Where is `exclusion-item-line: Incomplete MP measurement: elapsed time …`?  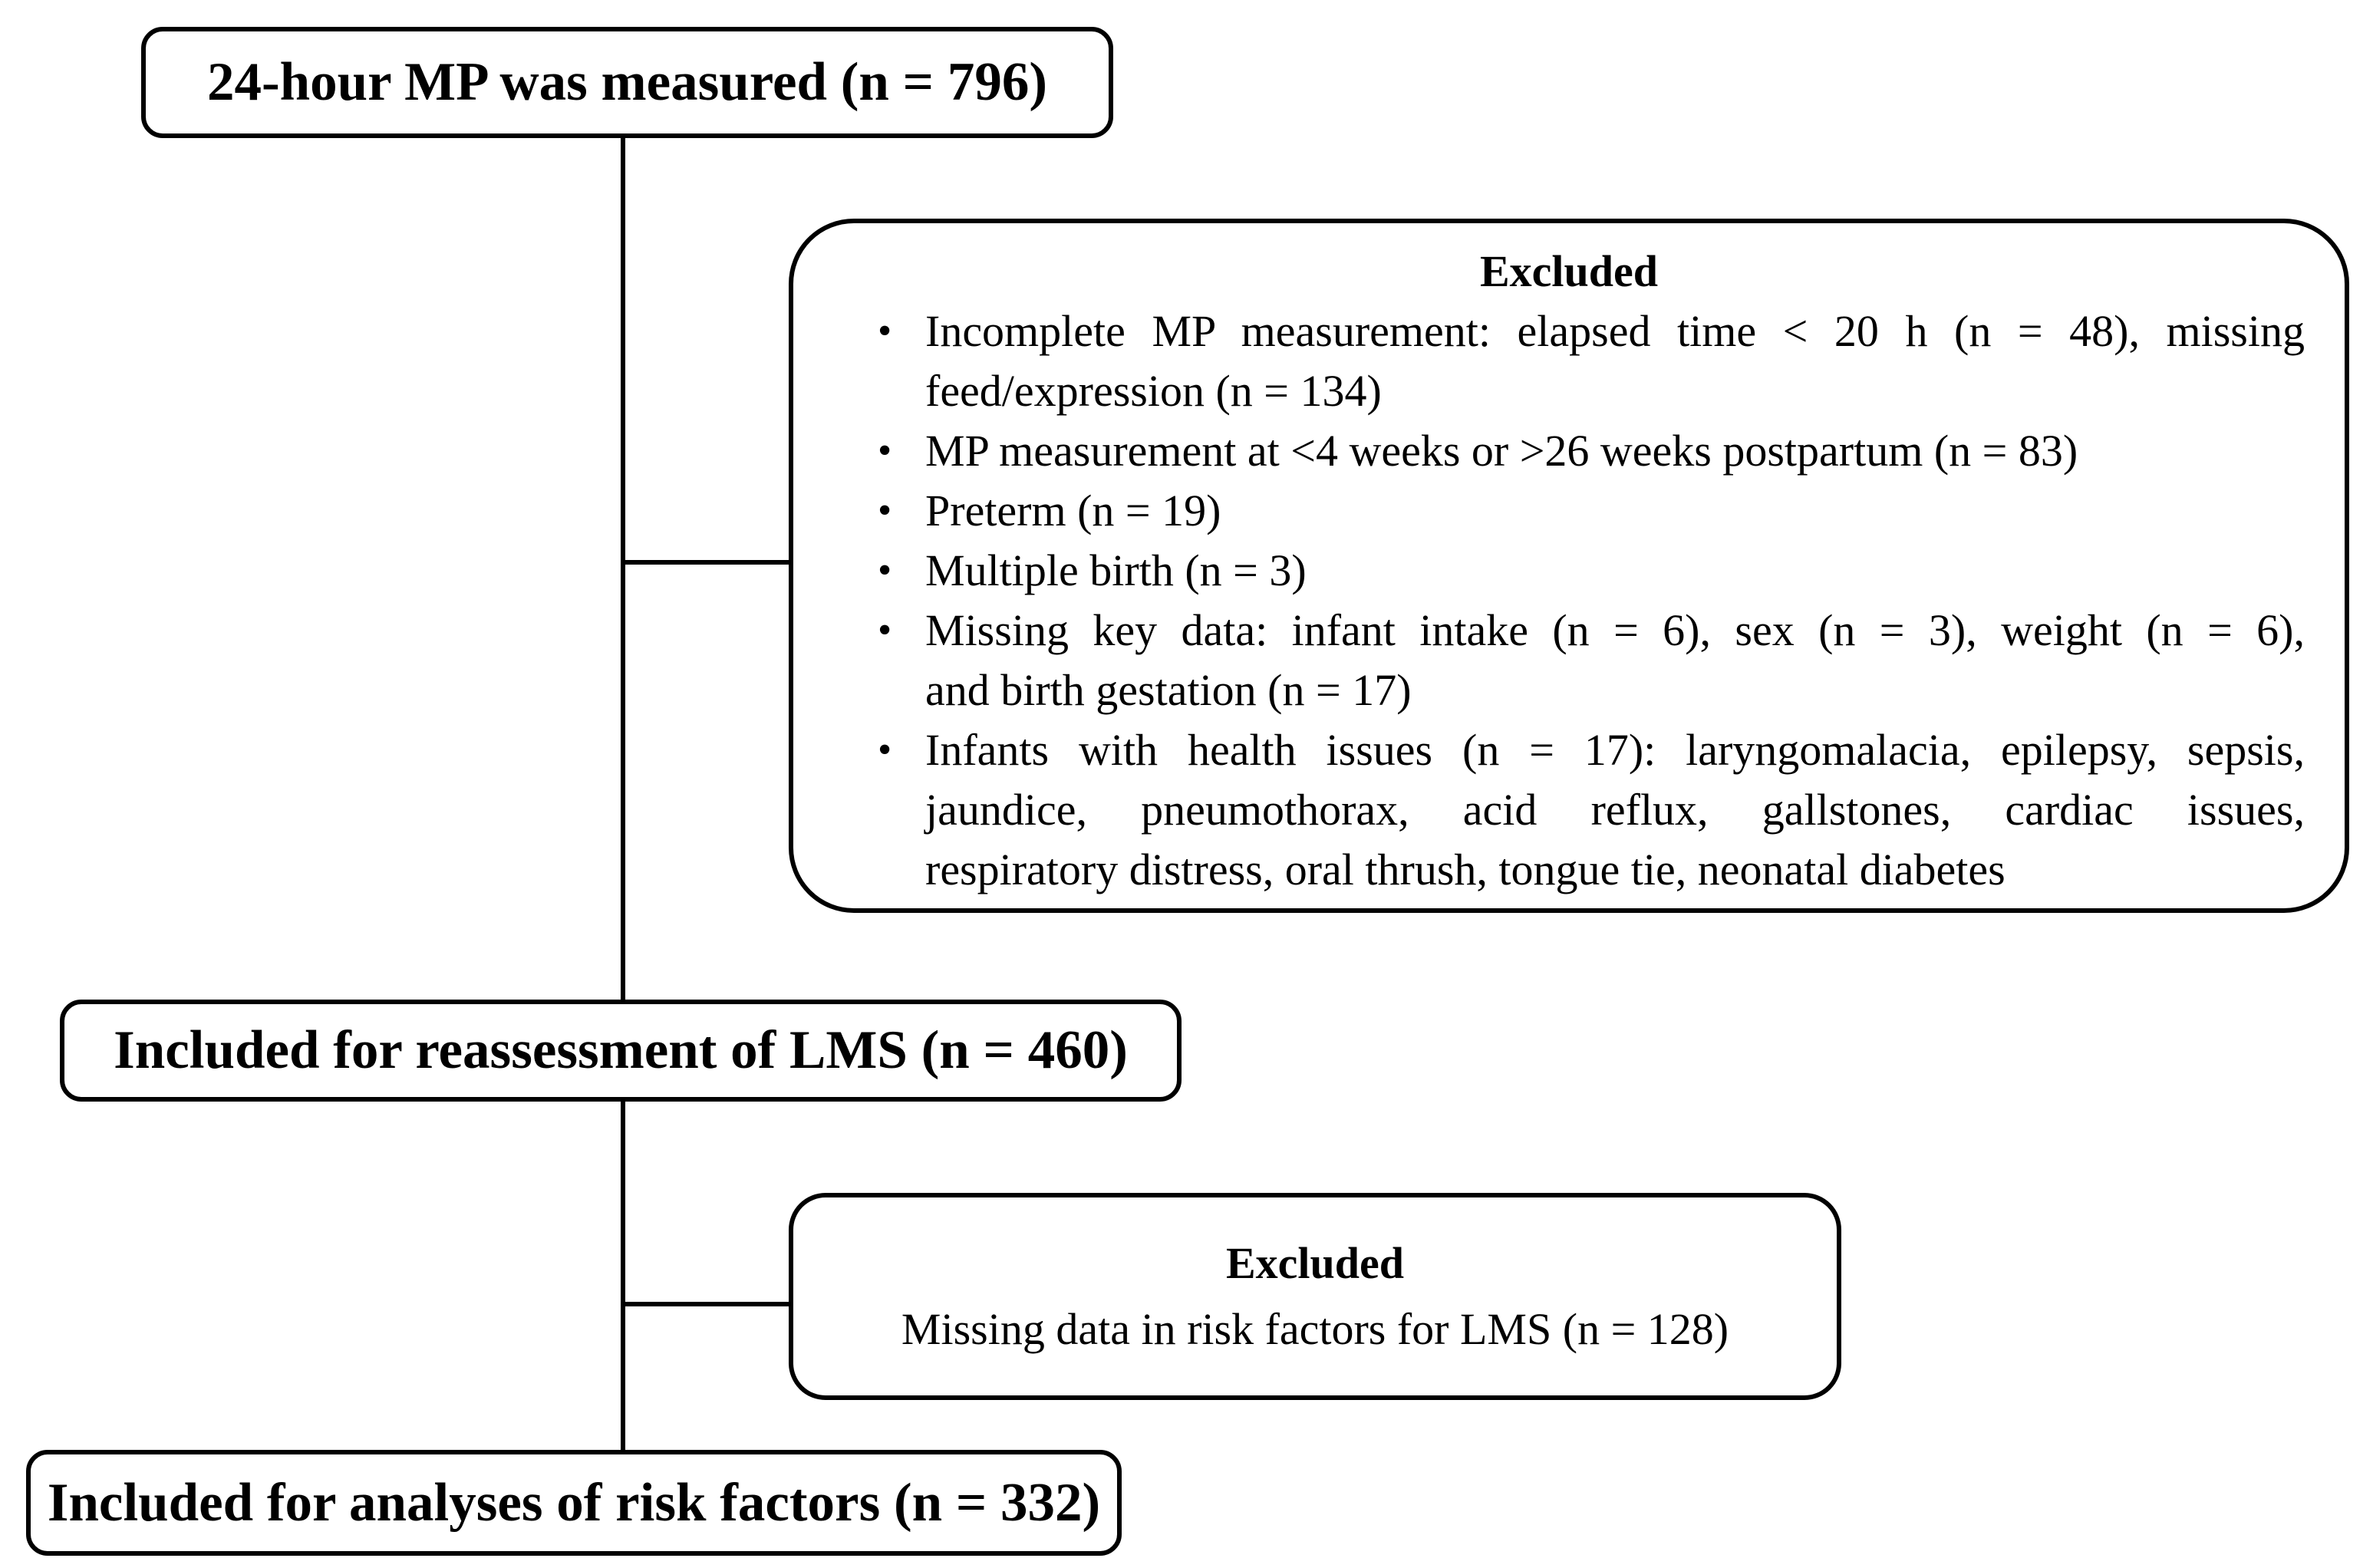 exclusion-item-line: Incomplete MP measurement: elapsed time … is located at coordinates (1615, 331).